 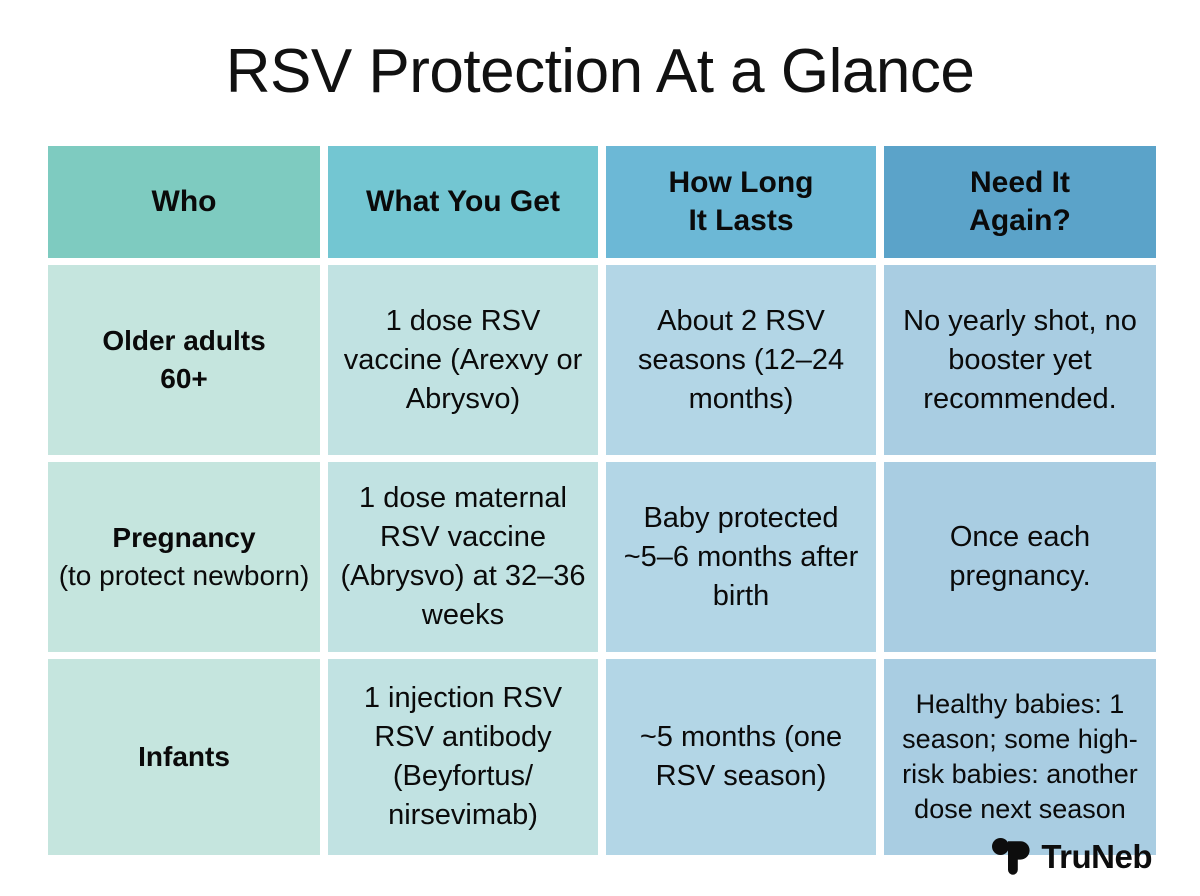 I want to click on row3-who-line1: Infants, so click(x=184, y=756).